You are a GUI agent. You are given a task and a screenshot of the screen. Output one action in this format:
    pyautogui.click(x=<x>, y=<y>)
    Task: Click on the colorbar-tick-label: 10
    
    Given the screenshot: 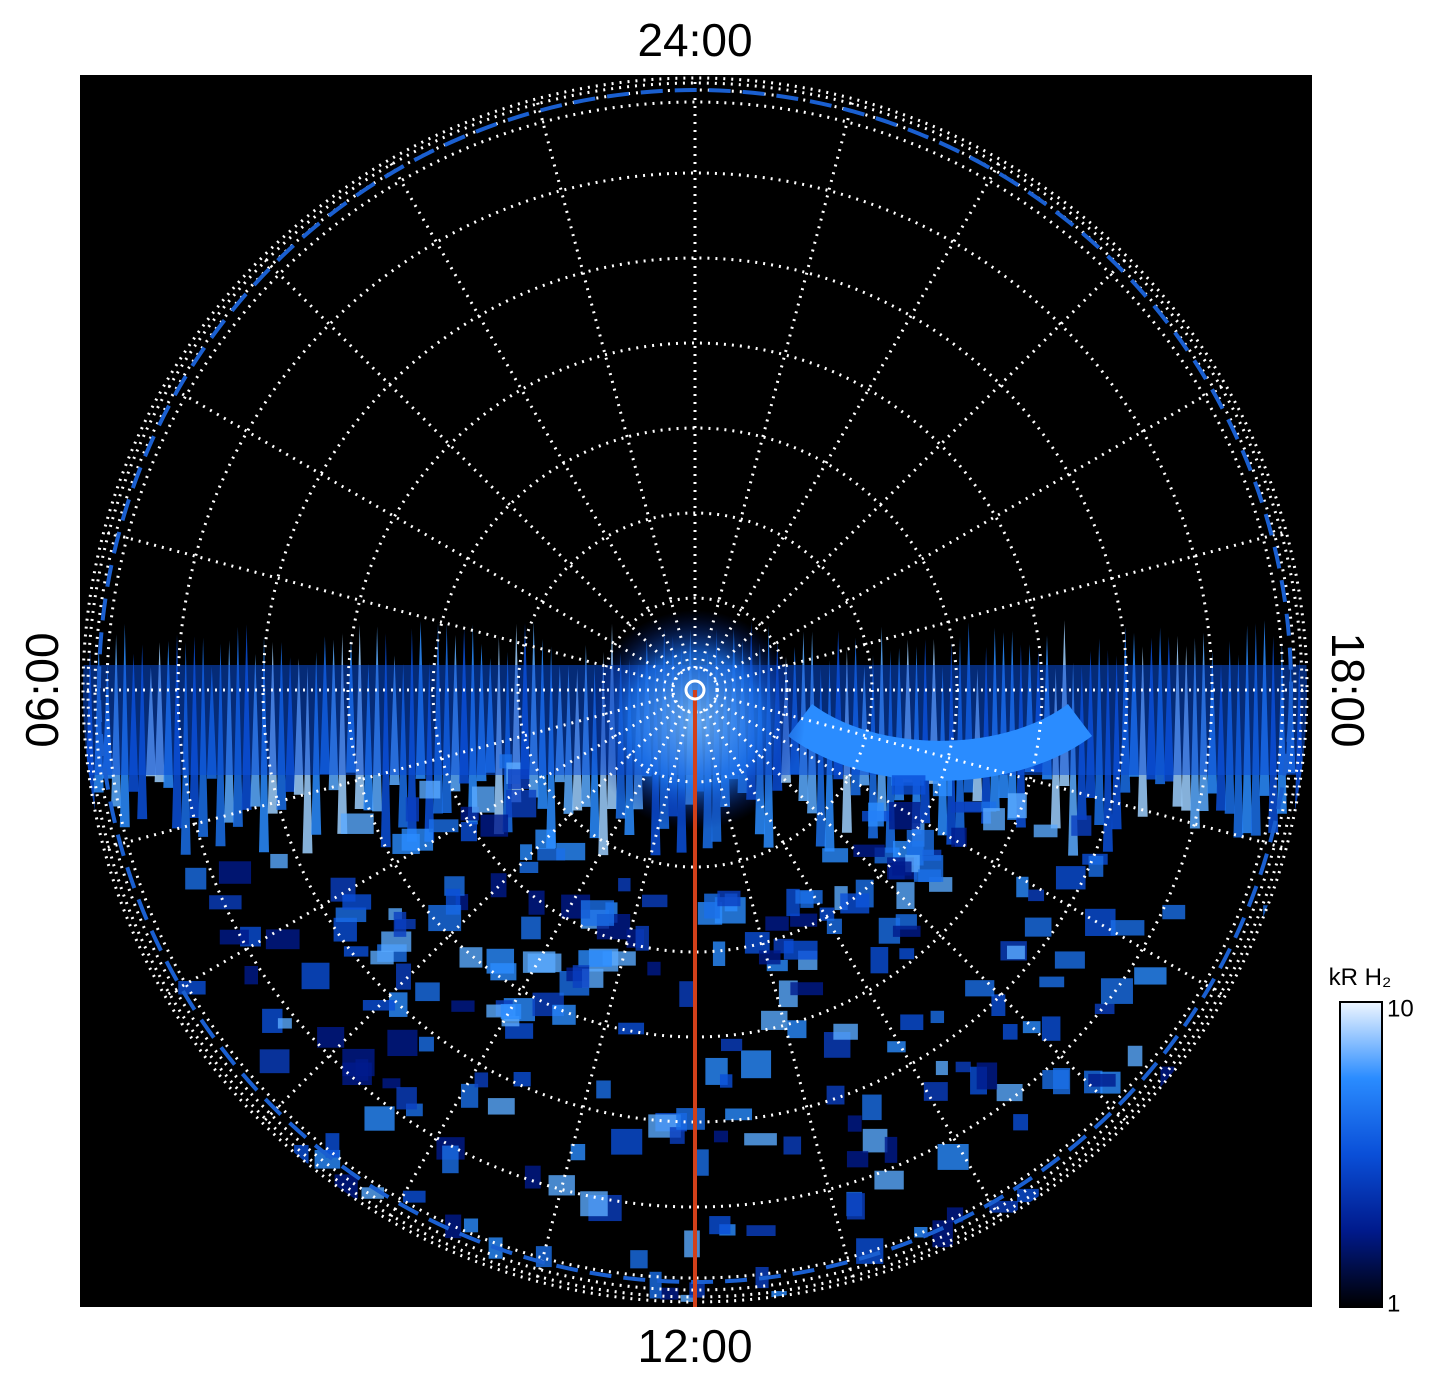 What is the action you would take?
    pyautogui.click(x=1400, y=1008)
    